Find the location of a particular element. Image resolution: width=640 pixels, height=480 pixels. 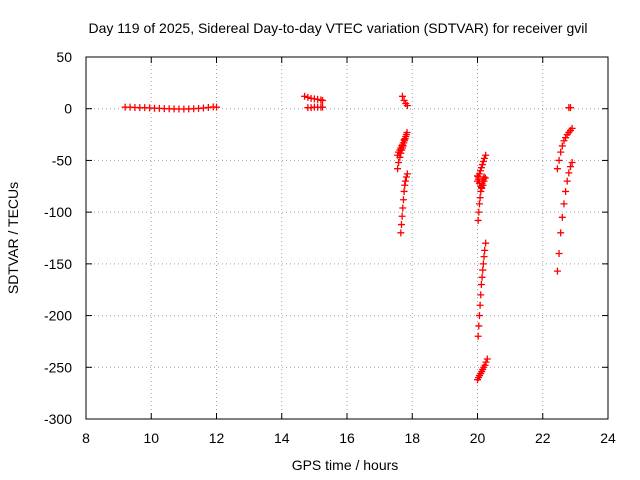

y-tick-label: 50 is located at coordinates (64, 57).